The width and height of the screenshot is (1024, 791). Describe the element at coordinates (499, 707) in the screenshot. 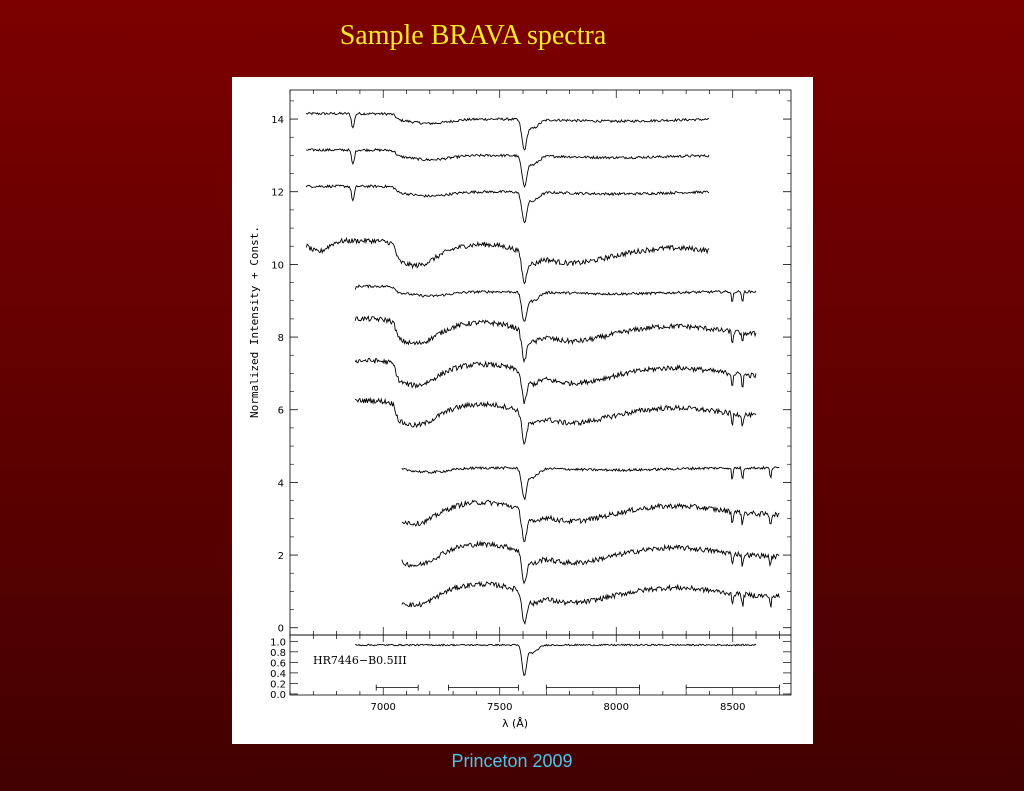

I see `sub-xtick-label: 7500` at that location.